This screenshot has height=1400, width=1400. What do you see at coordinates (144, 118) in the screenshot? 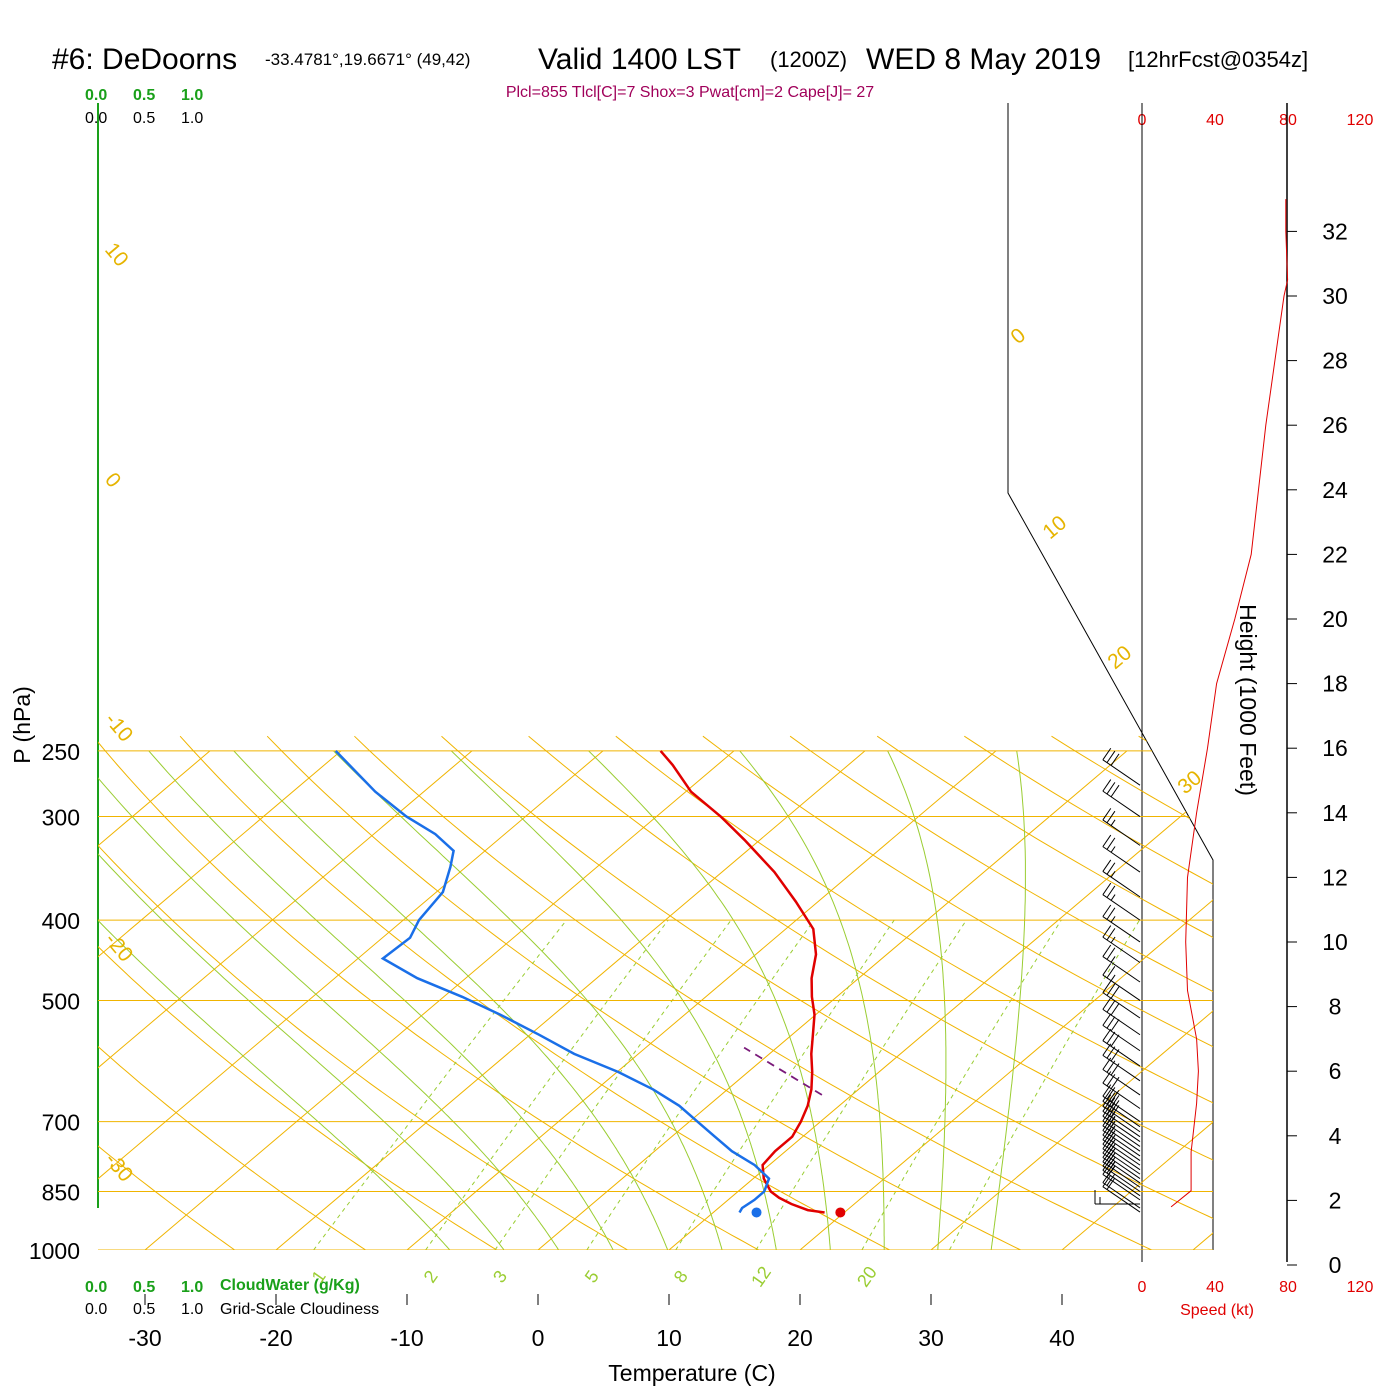
I see `cloudiness-tick-top-1: 0.5` at bounding box center [144, 118].